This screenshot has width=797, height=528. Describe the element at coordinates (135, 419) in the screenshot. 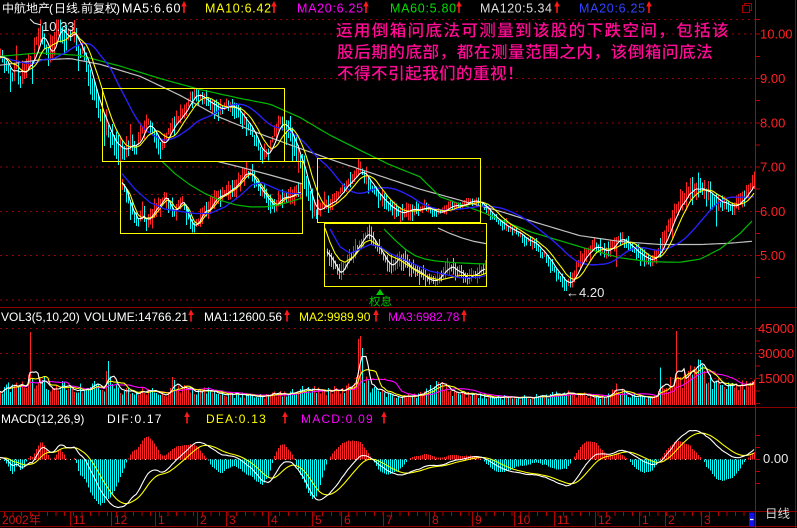

I see `svg-text: DIF:0.17` at that location.